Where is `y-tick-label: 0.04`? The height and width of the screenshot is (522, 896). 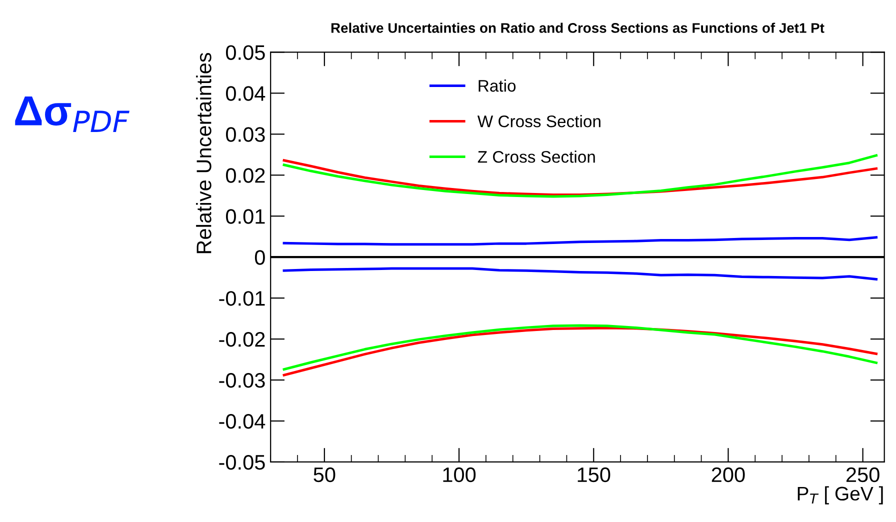
y-tick-label: 0.04 is located at coordinates (246, 93).